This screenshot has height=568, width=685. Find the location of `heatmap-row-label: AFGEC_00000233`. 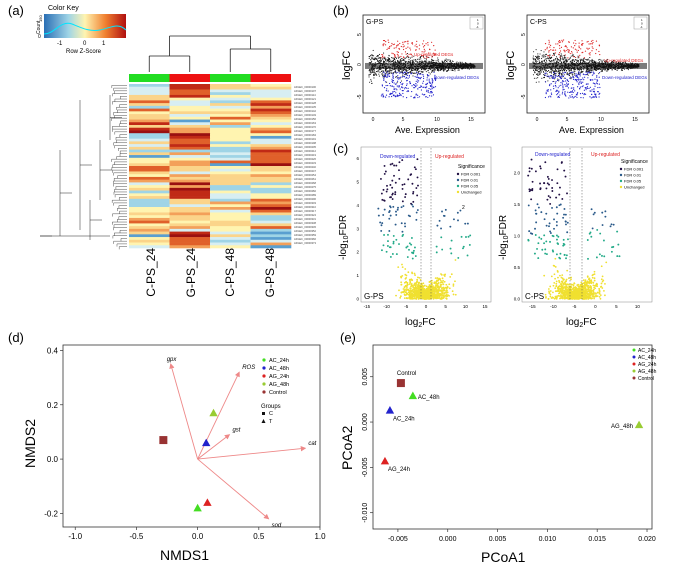

heatmap-row-label: AFGEC_00000233 is located at coordinates (305, 163).